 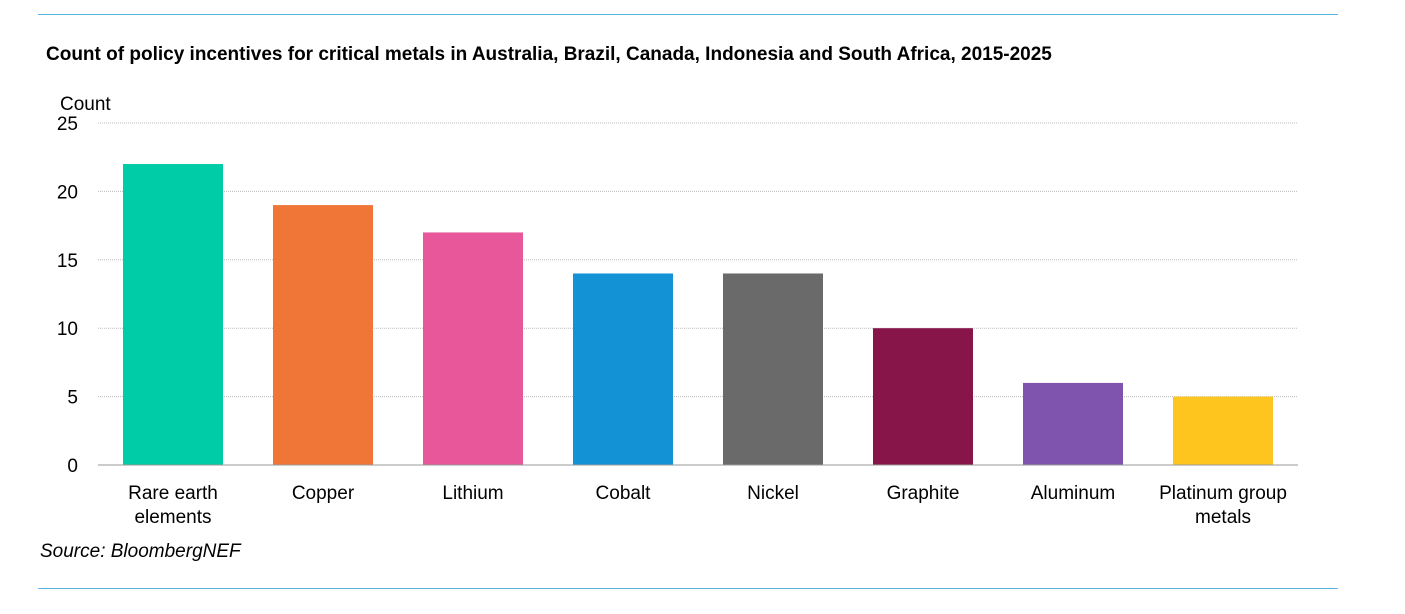 I want to click on x-tick-label: Aluminum, so click(x=1073, y=493).